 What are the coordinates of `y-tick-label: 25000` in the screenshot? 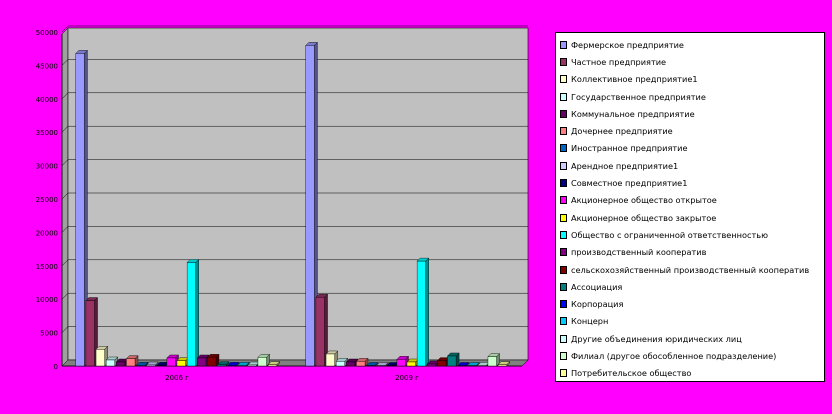 It's located at (47, 200).